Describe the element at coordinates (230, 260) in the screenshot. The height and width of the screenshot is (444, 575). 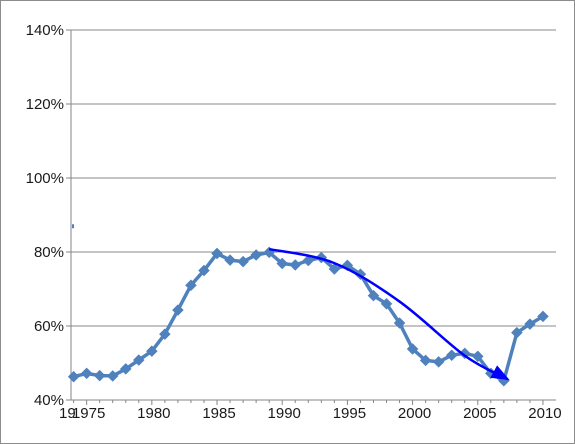
I see `data-point-1986` at that location.